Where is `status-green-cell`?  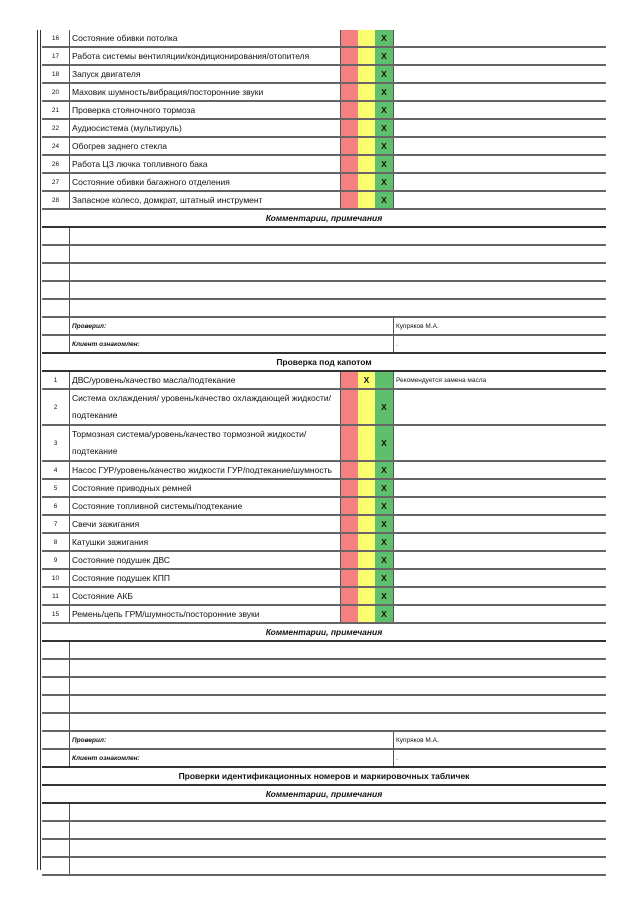
status-green-cell is located at coordinates (384, 380).